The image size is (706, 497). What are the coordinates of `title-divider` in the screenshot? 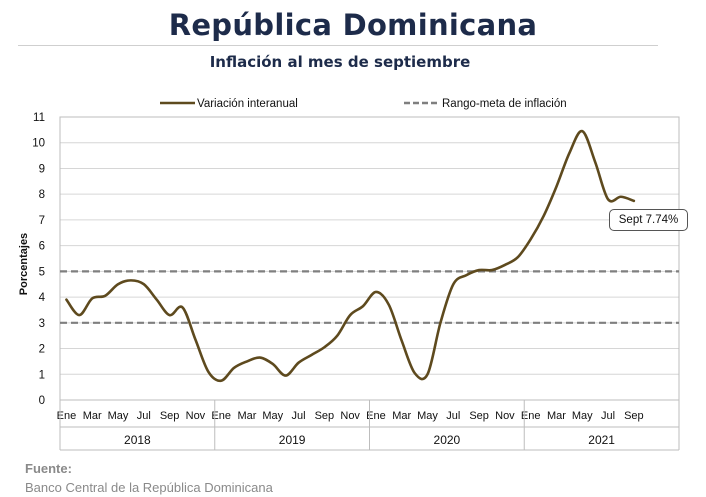 It's located at (338, 45).